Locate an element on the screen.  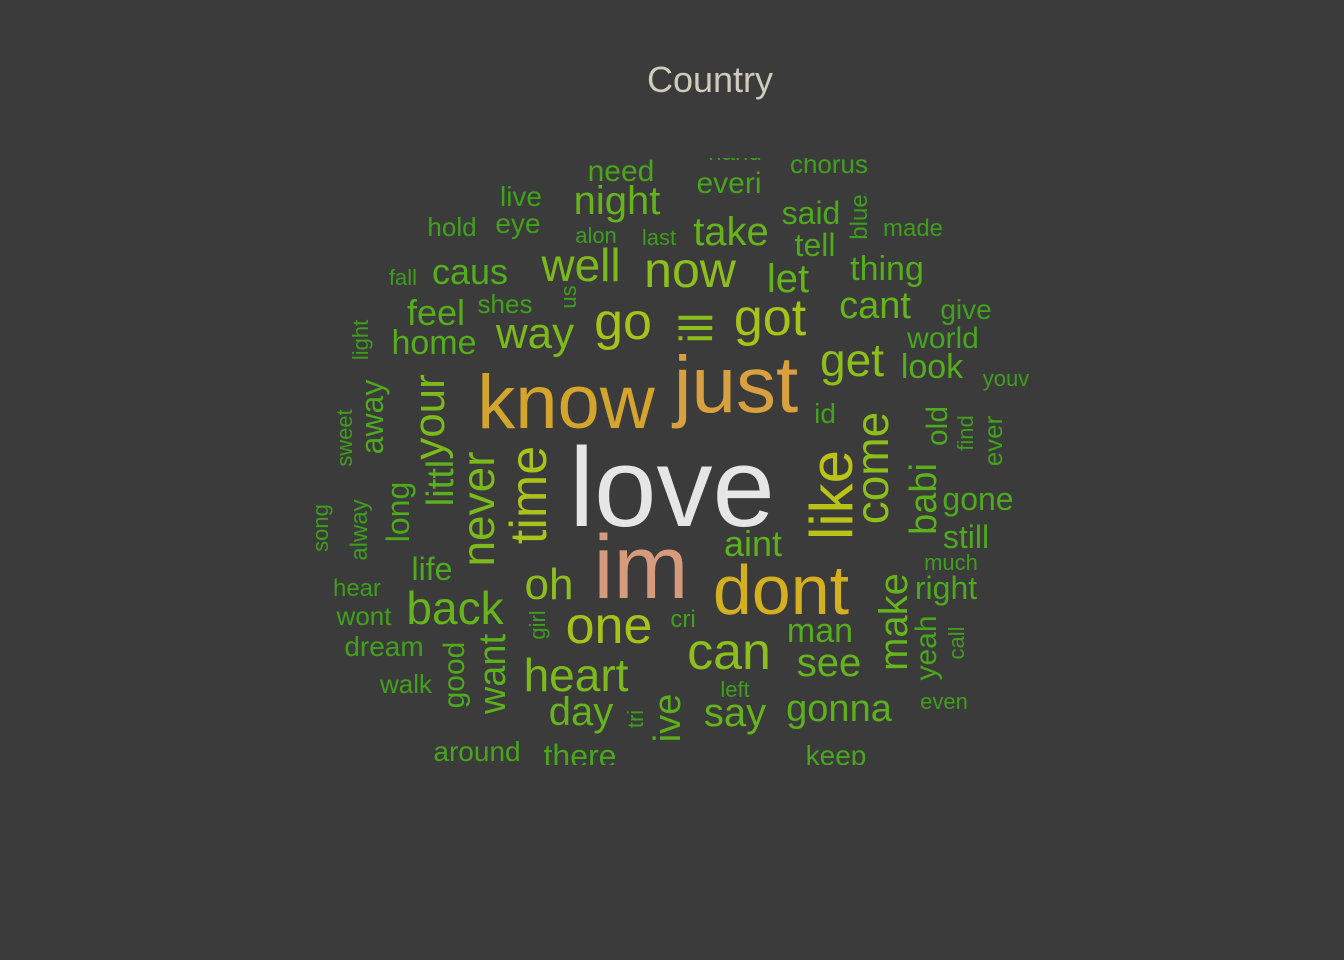
word-think: think is located at coordinates (712, 764).